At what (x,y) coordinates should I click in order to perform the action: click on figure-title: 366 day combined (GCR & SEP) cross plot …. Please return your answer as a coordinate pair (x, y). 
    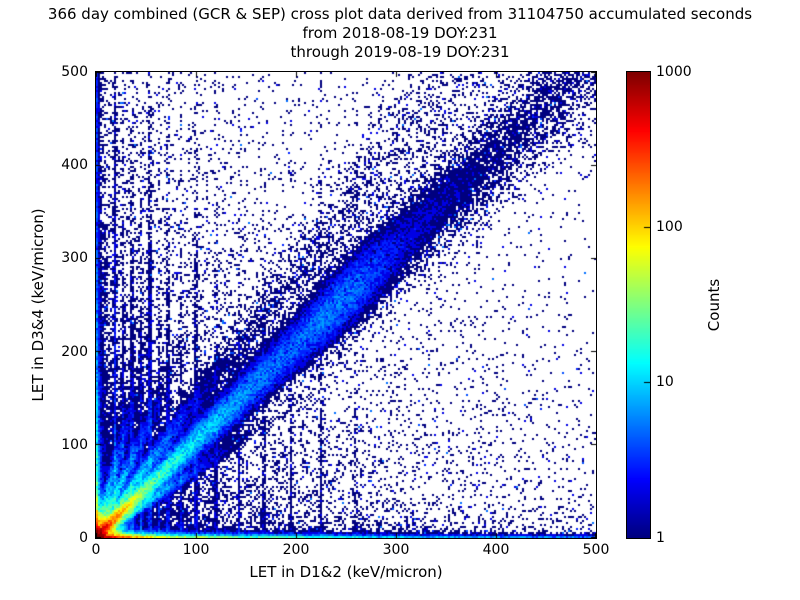
    Looking at the image, I should click on (400, 33).